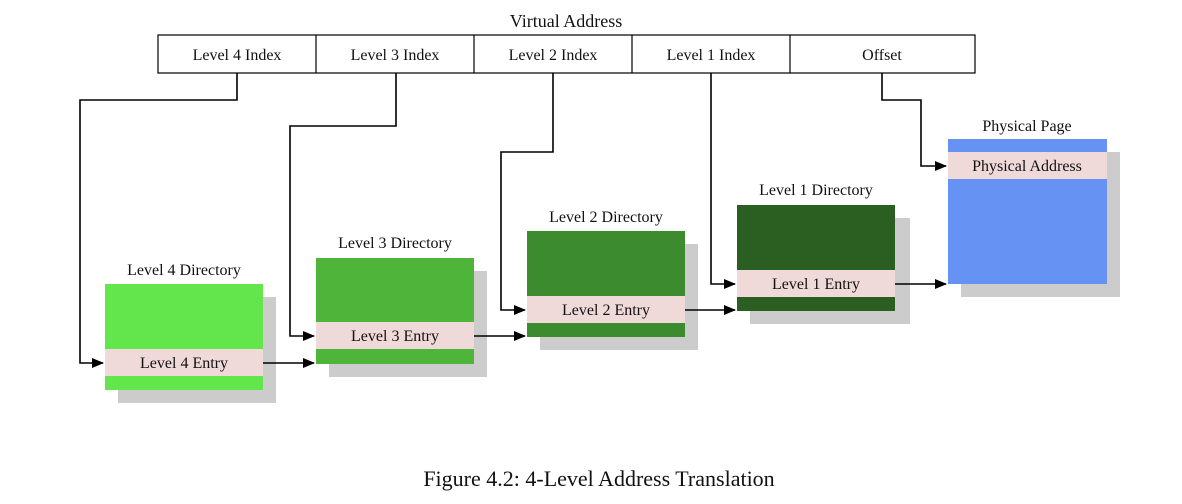  I want to click on level2-entry-band, so click(606, 309).